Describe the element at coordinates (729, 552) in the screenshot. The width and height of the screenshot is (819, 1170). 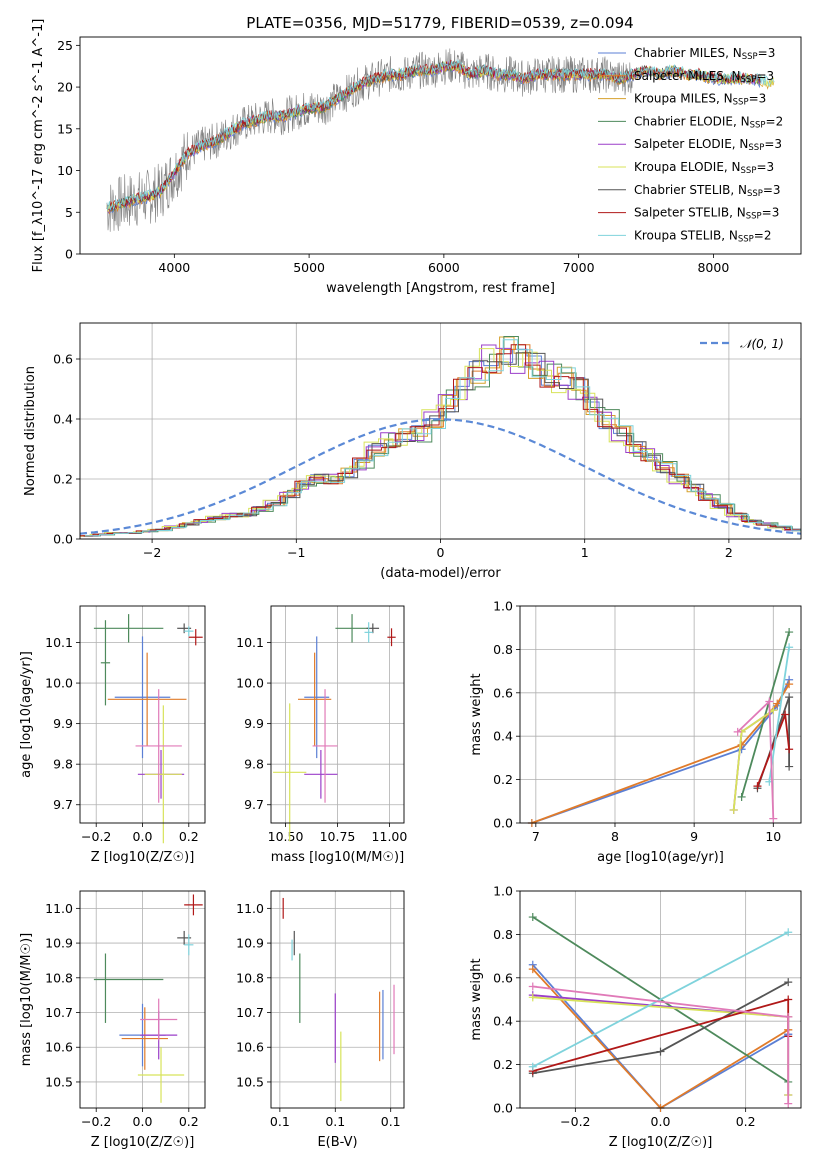
I see `x-tick-label: 2` at that location.